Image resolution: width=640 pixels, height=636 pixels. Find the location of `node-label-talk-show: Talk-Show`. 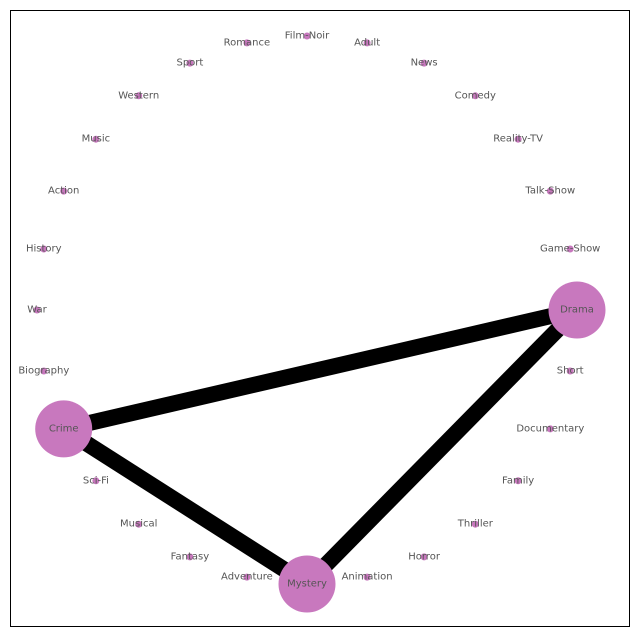

node-label-talk-show: Talk-Show is located at coordinates (549, 191).